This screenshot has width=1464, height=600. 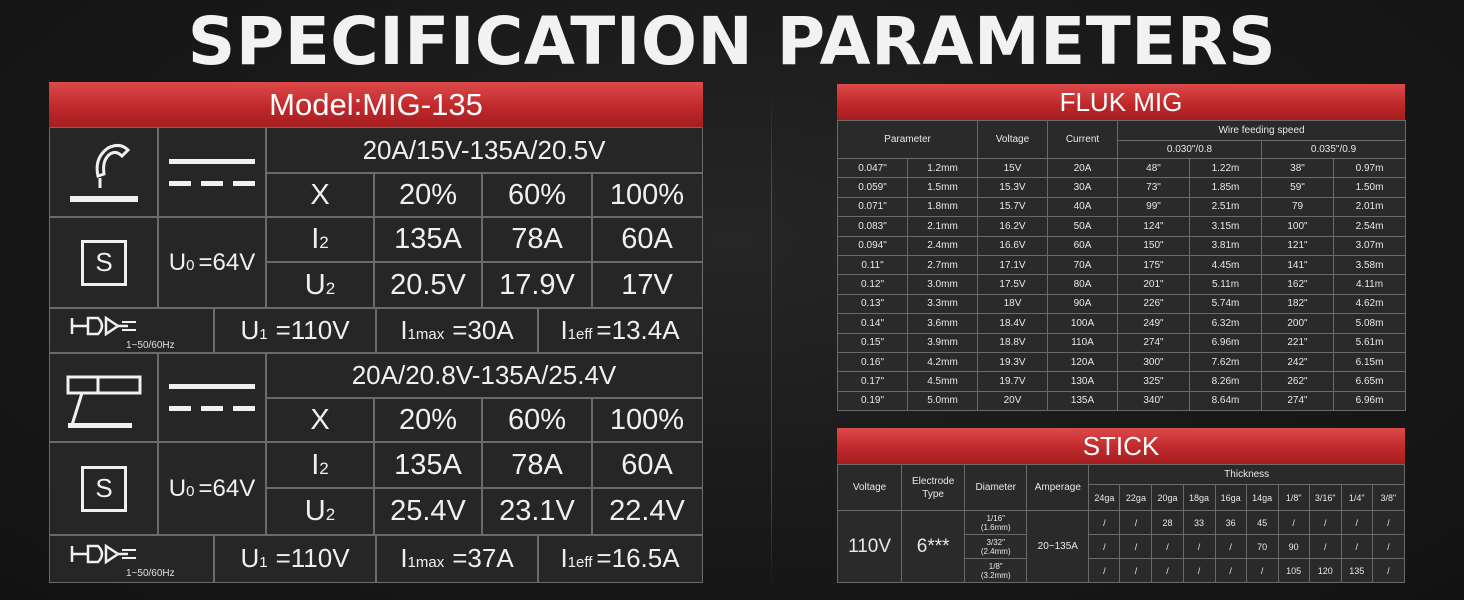 I want to click on fluk-cell: 175", so click(x=1153, y=265).